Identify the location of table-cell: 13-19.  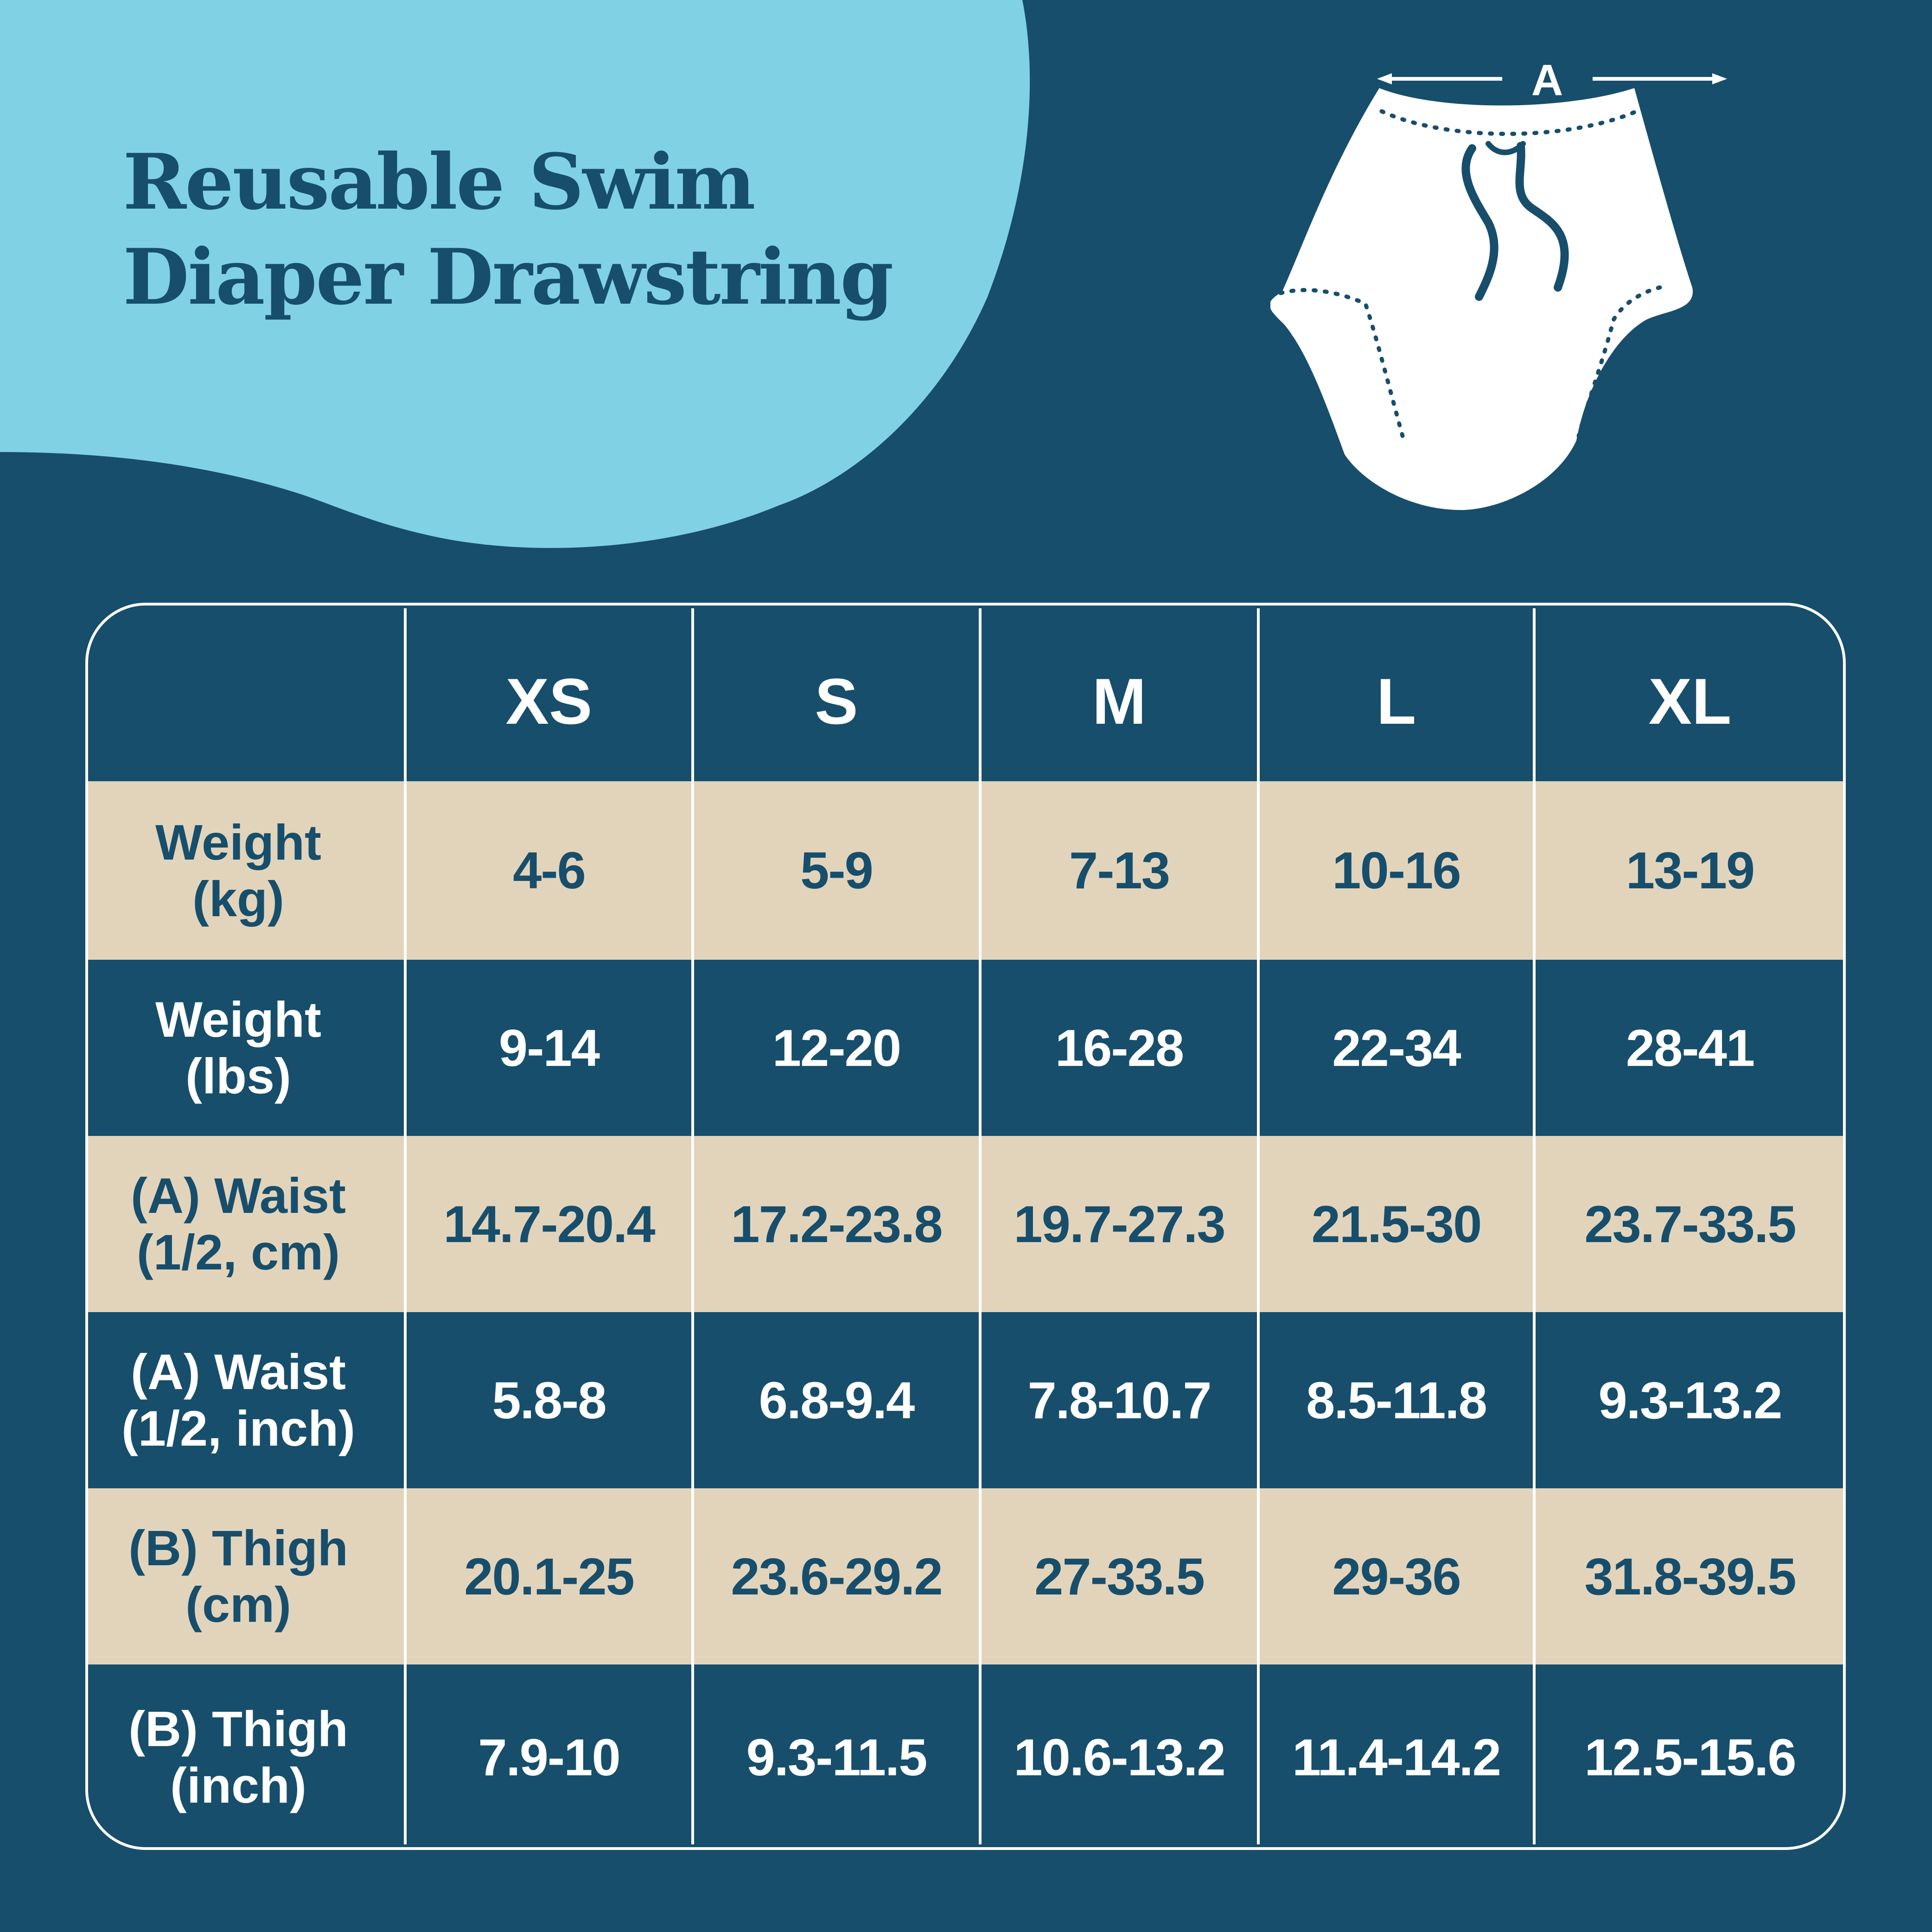
(1691, 870).